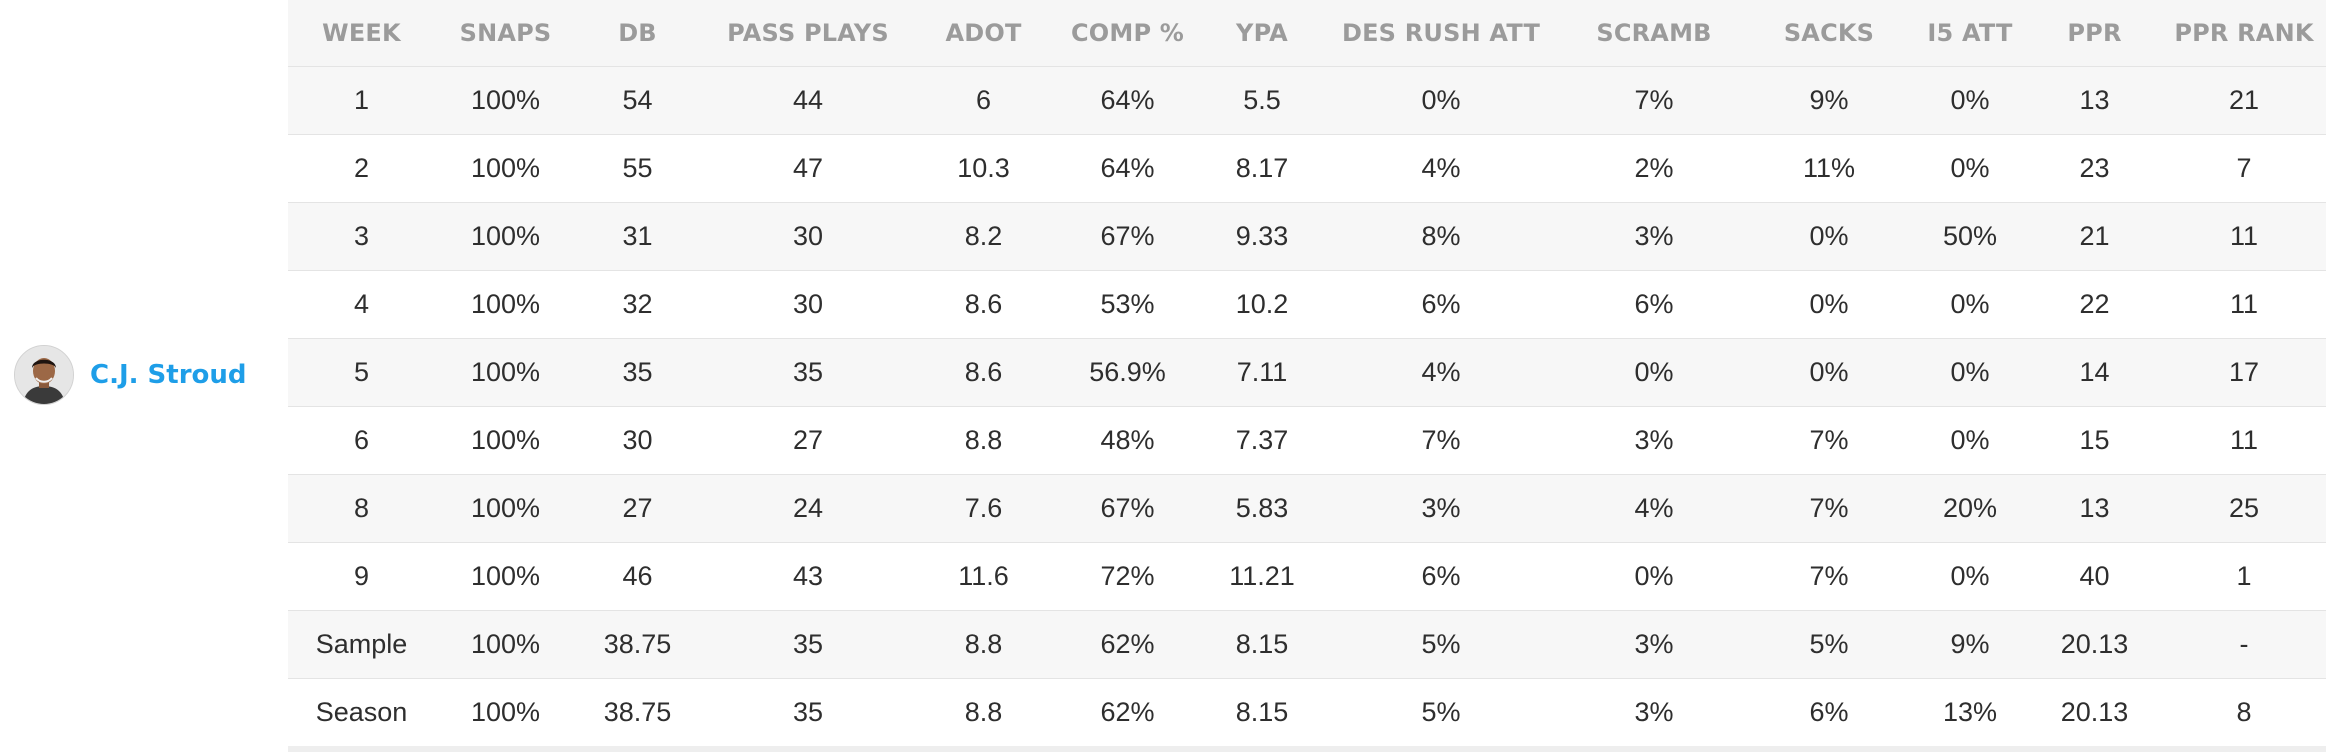 This screenshot has height=752, width=2326. I want to click on table-cell: 8, so click(2244, 715).